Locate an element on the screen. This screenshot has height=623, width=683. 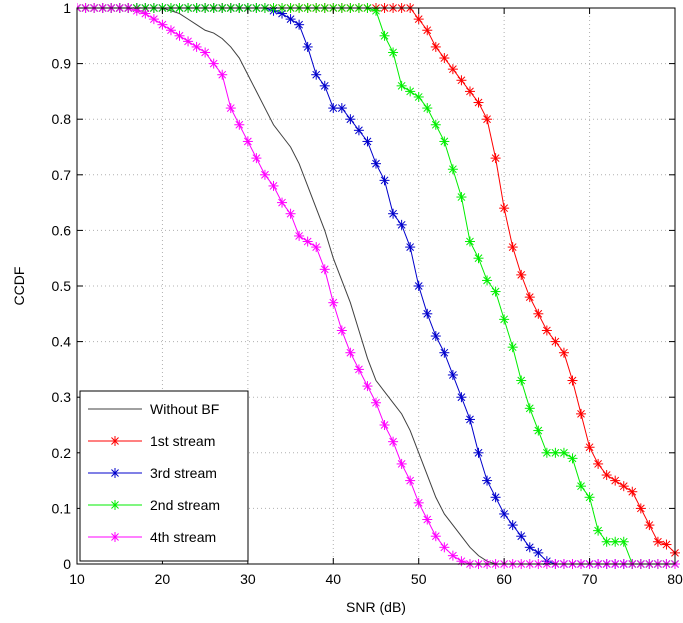
legend-label: Without BF is located at coordinates (184, 409).